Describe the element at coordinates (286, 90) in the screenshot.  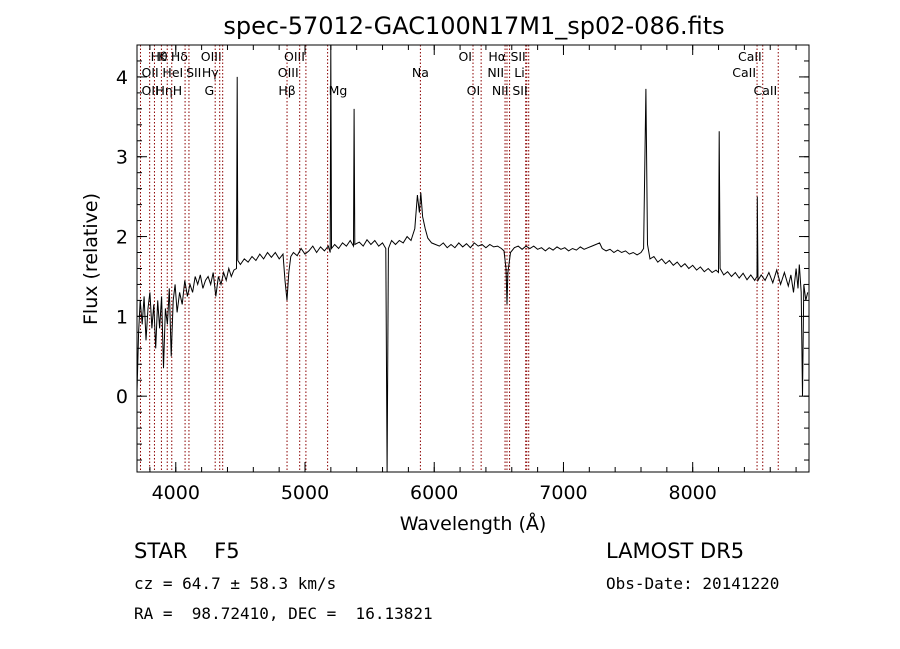
I see `line-label-12: Hβ` at that location.